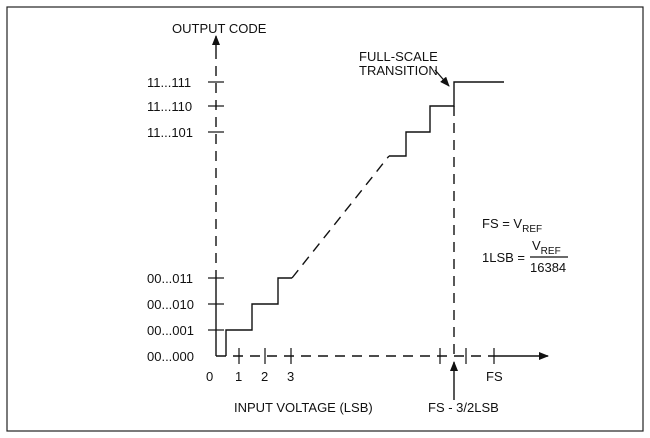 The height and width of the screenshot is (438, 650). Describe the element at coordinates (170, 356) in the screenshot. I see `y-tick-label: 00...000` at that location.